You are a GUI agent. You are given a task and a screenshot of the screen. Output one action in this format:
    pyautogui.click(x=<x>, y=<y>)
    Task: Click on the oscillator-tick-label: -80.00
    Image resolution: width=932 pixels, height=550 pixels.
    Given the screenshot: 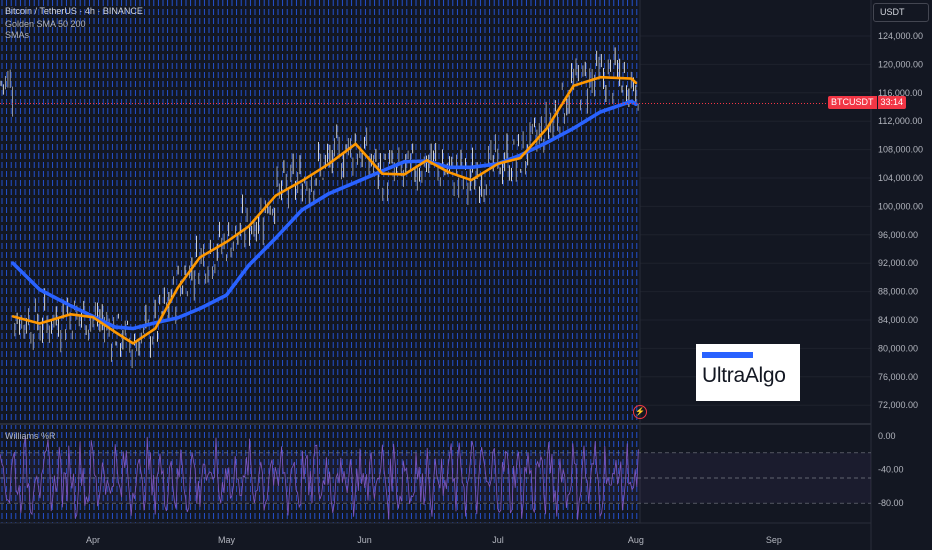 What is the action you would take?
    pyautogui.click(x=891, y=503)
    